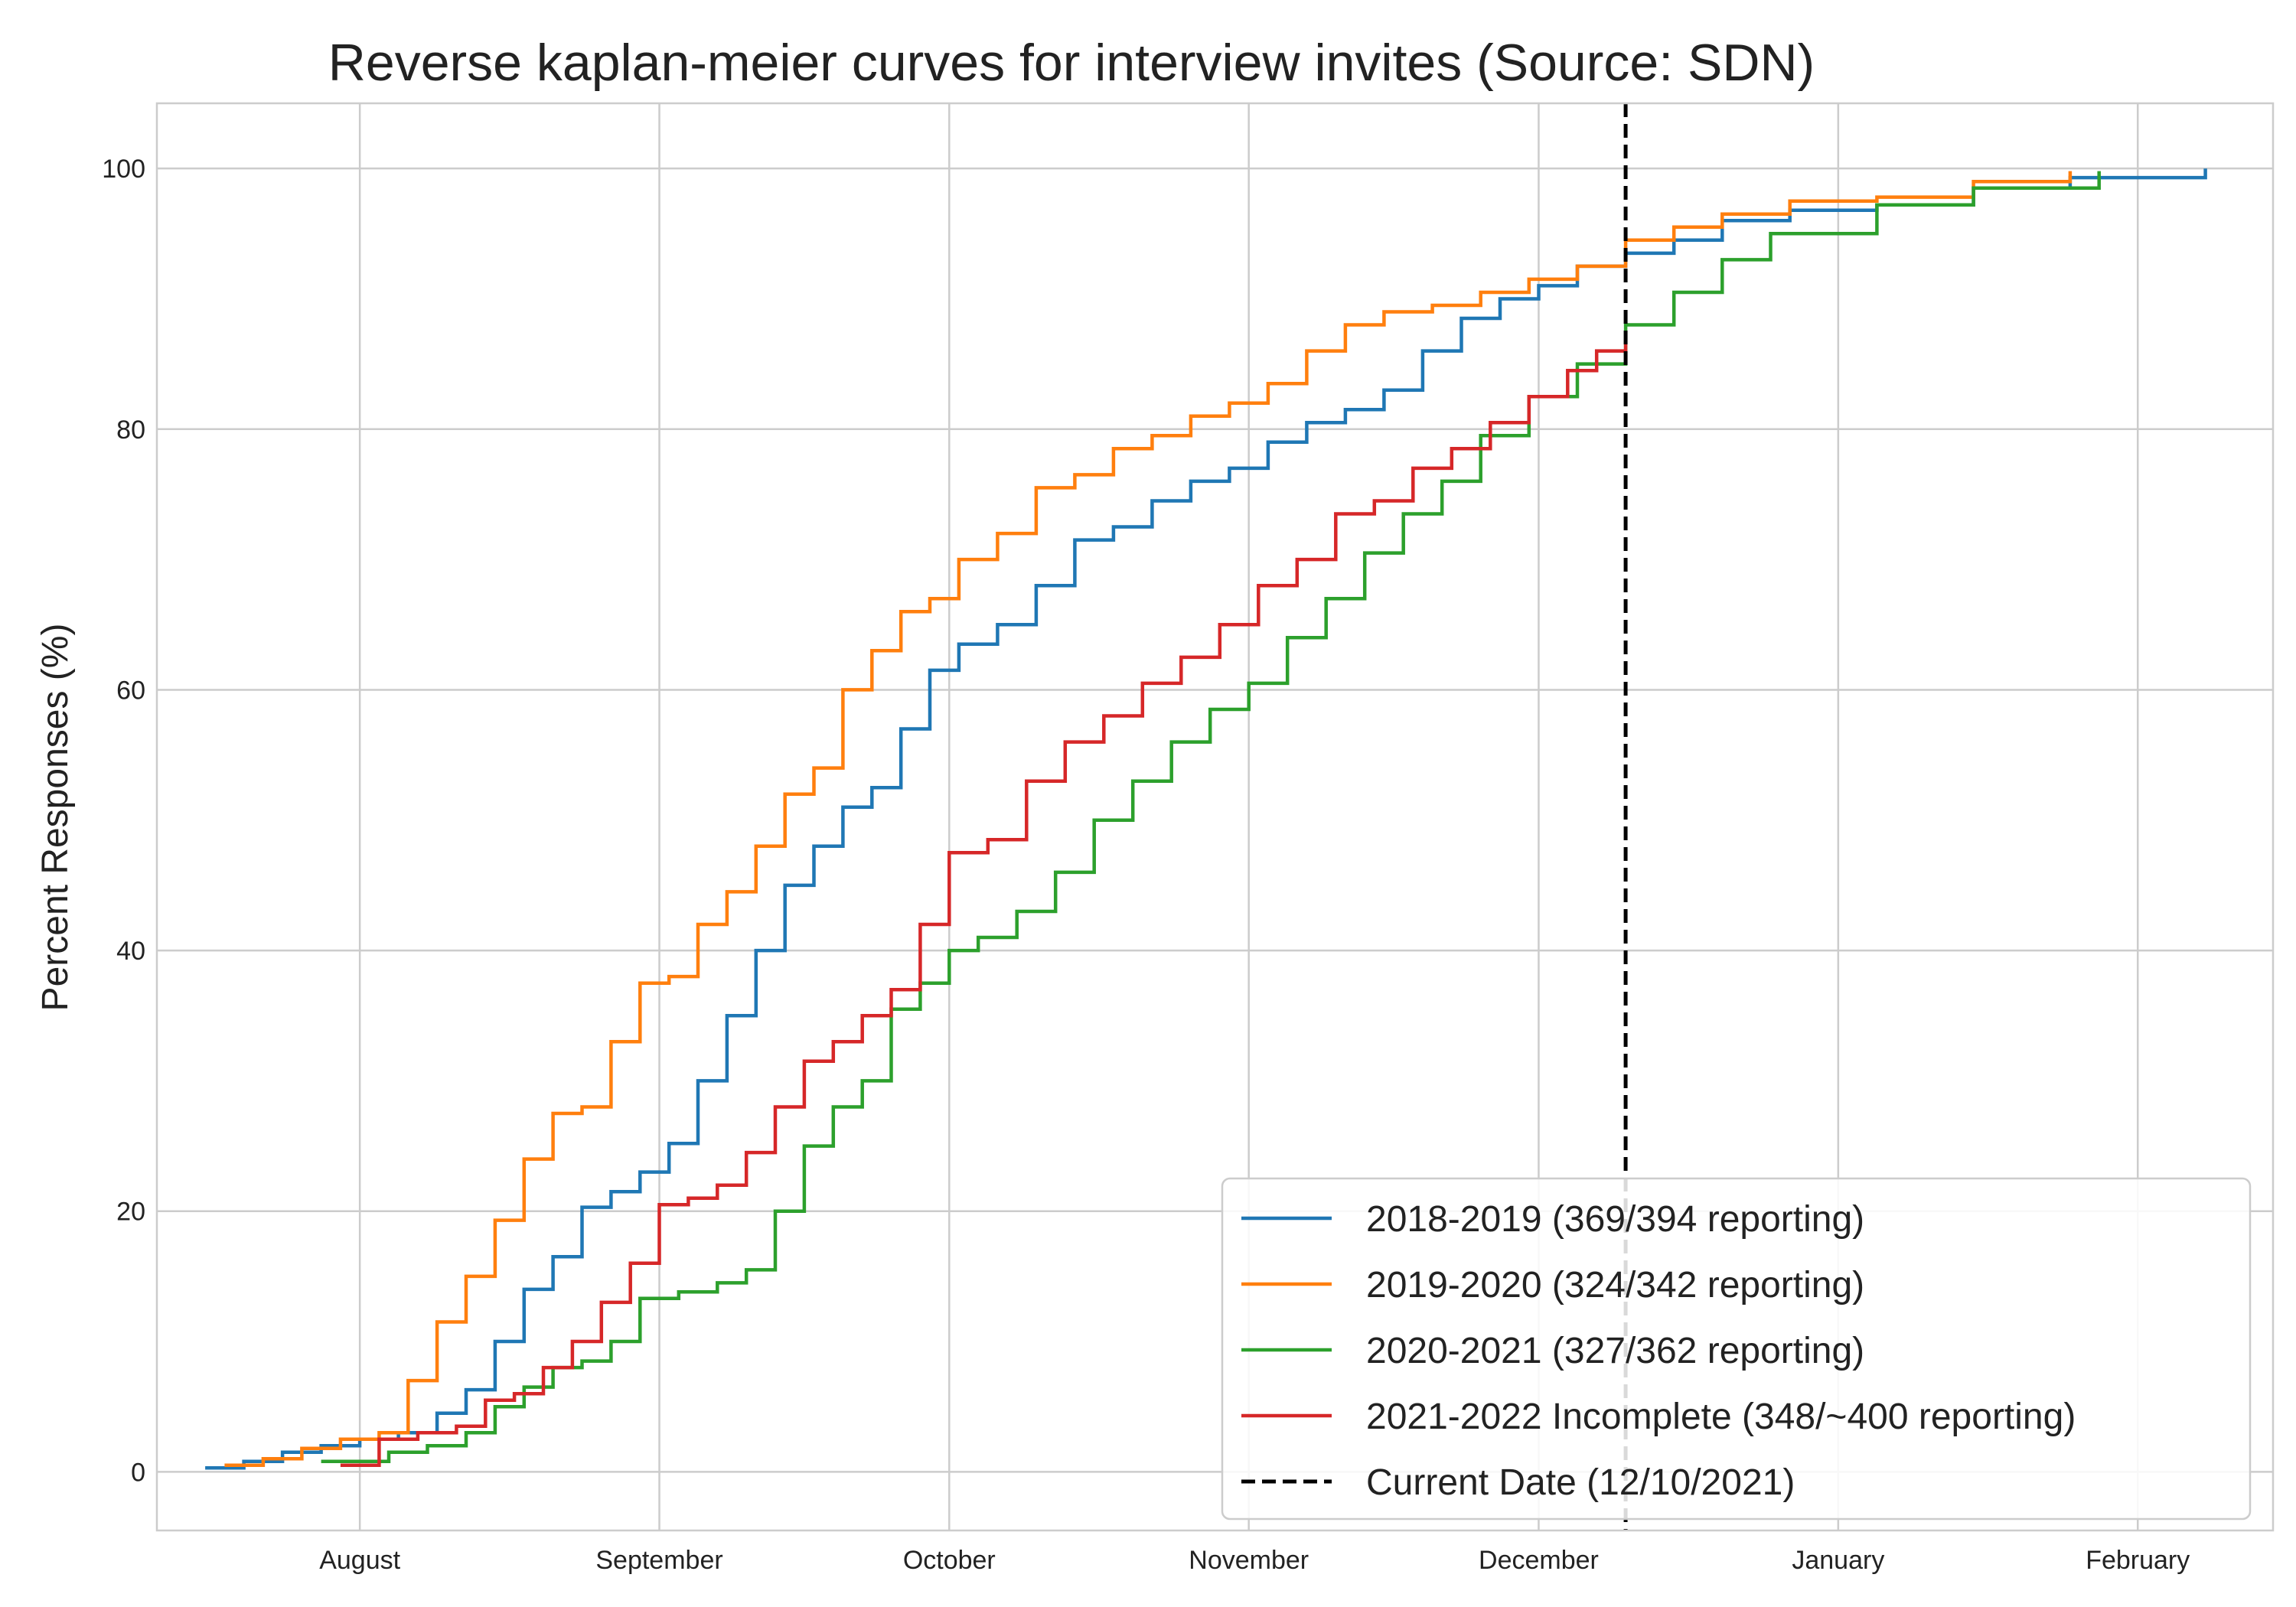 The width and height of the screenshot is (2296, 1607). What do you see at coordinates (1838, 1560) in the screenshot?
I see `x-tick-label: January` at bounding box center [1838, 1560].